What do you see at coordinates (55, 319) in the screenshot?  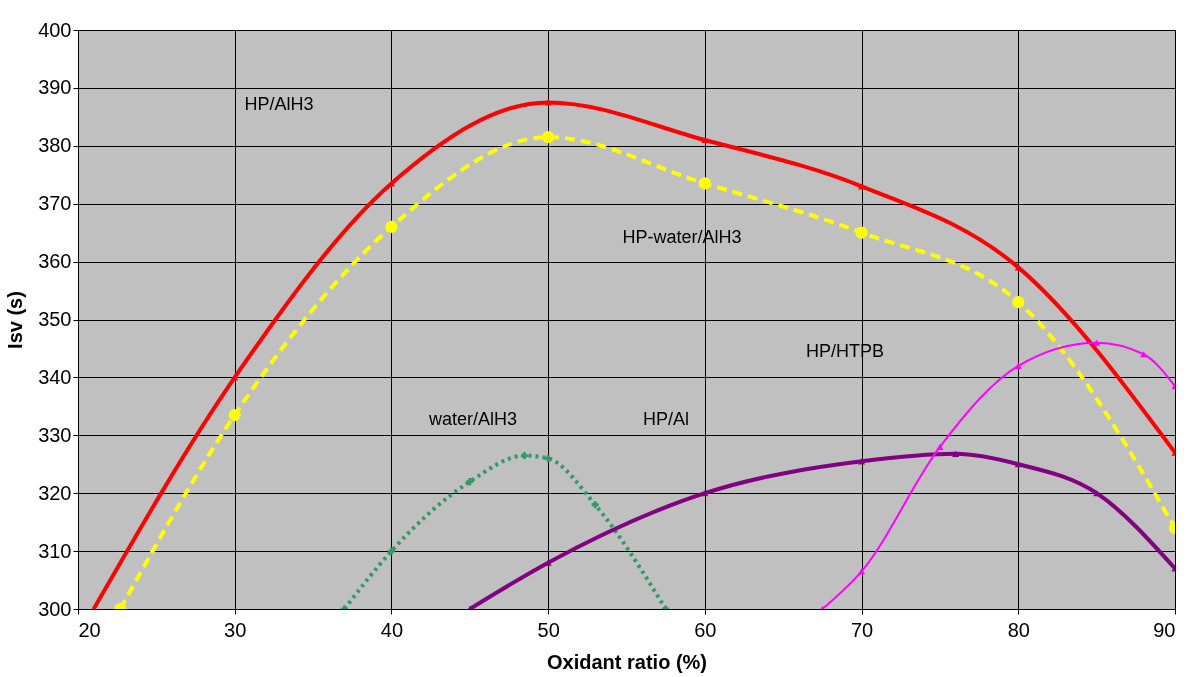 I see `y-tick-label: 350` at bounding box center [55, 319].